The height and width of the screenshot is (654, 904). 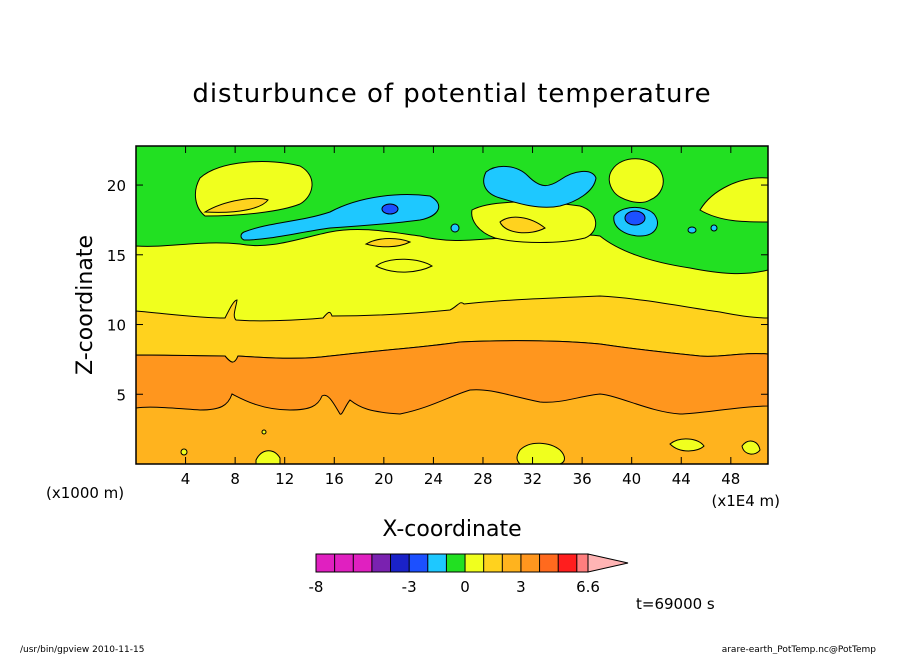 I want to click on colorbar-arrow, so click(x=608, y=563).